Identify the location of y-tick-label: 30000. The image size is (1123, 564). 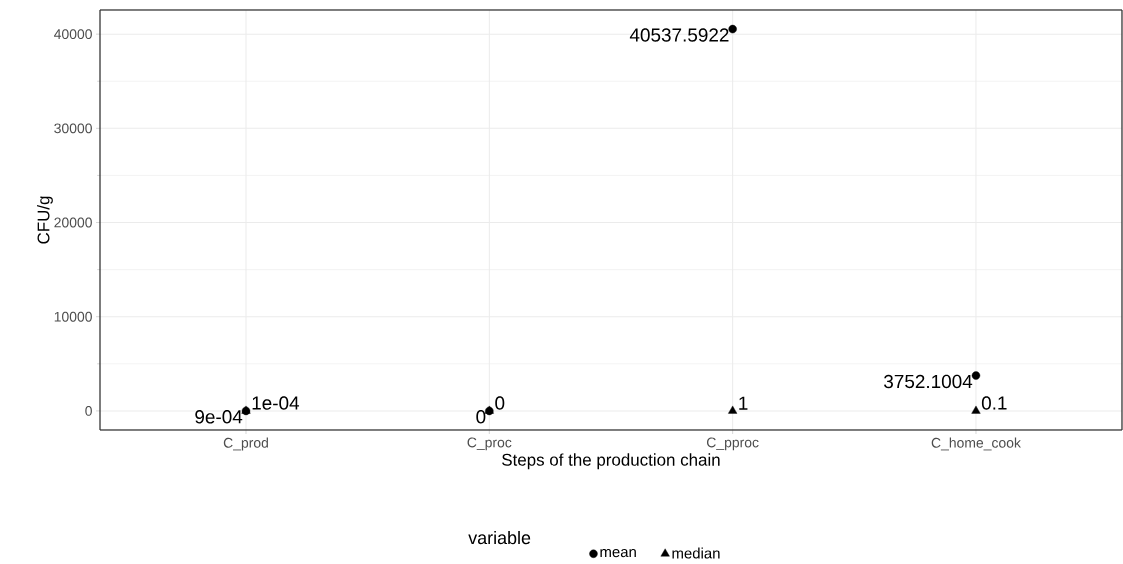
(73, 128).